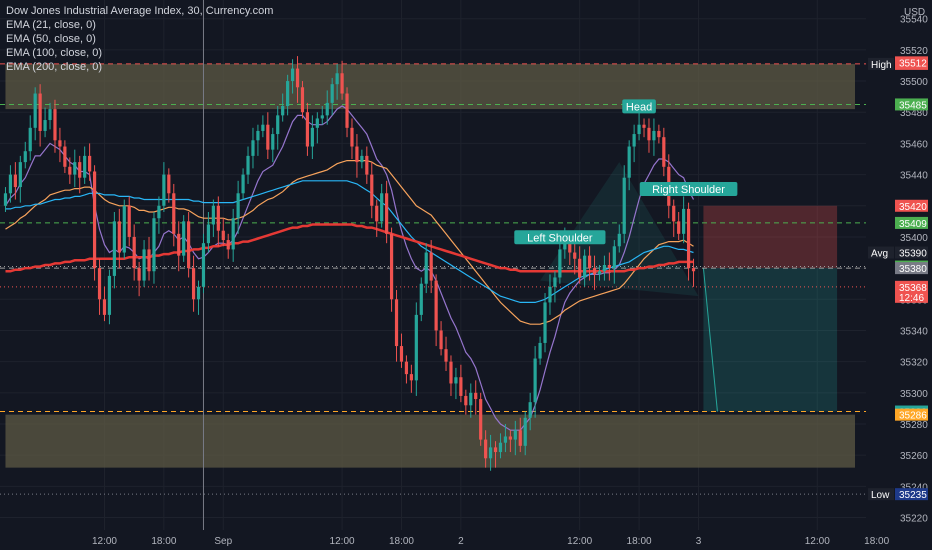 This screenshot has width=932, height=550. I want to click on price-tag: 35485, so click(913, 105).